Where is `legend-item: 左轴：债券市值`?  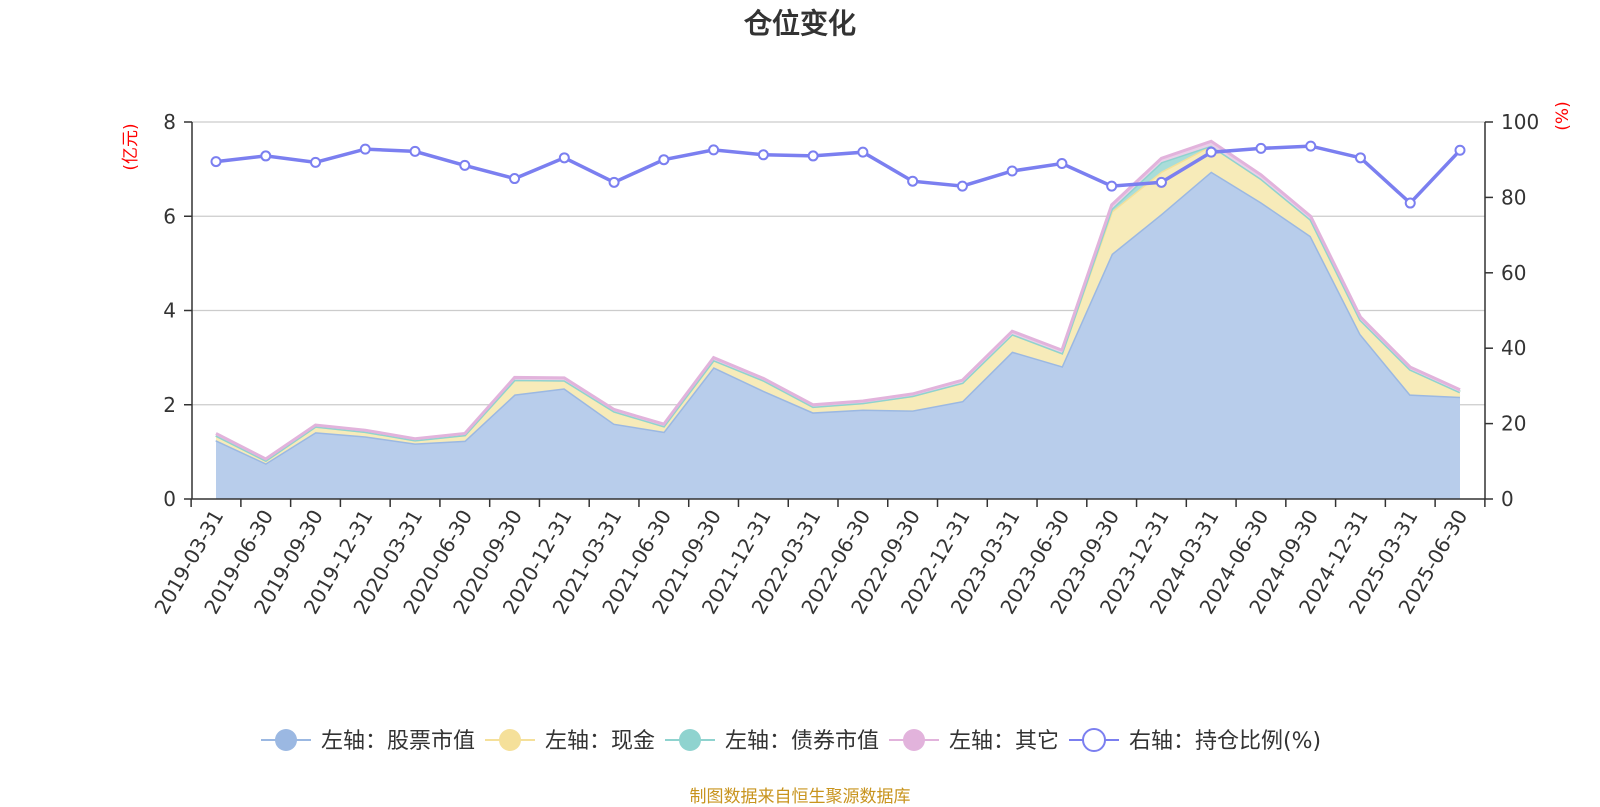 legend-item: 左轴：债券市值 is located at coordinates (772, 741).